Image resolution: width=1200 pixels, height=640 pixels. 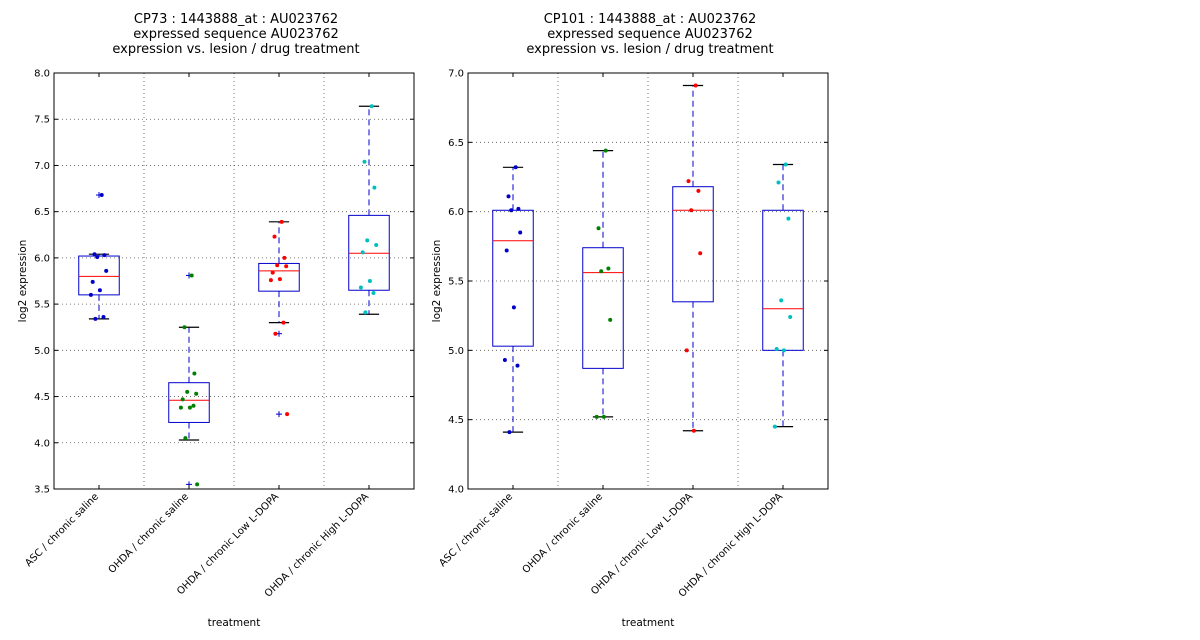 I want to click on chart-title-line: CP73 : 1443888_at : AU023762, so click(x=236, y=19).